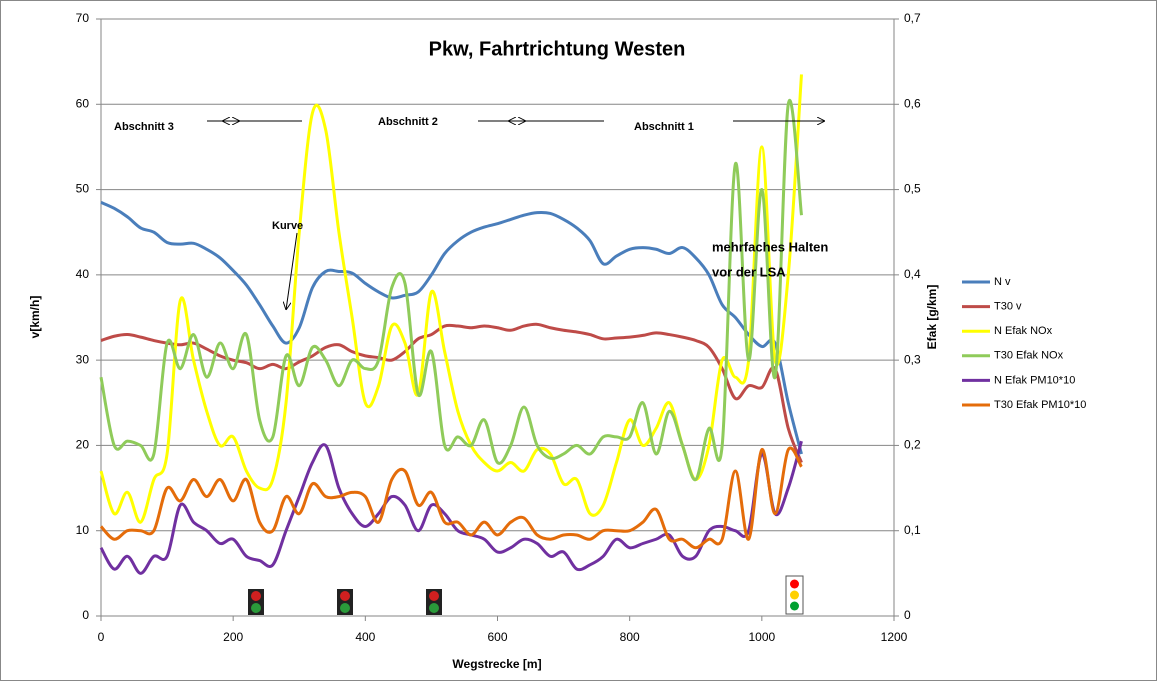  I want to click on legend-label: N Efak NOx, so click(1023, 331).